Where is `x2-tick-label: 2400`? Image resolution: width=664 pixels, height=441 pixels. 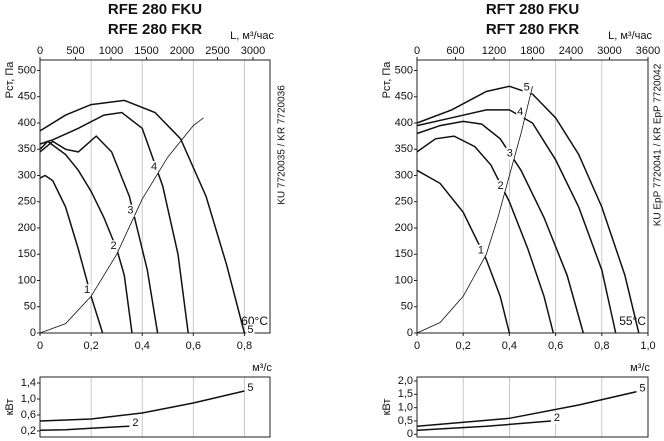 x2-tick-label: 2400 is located at coordinates (571, 51).